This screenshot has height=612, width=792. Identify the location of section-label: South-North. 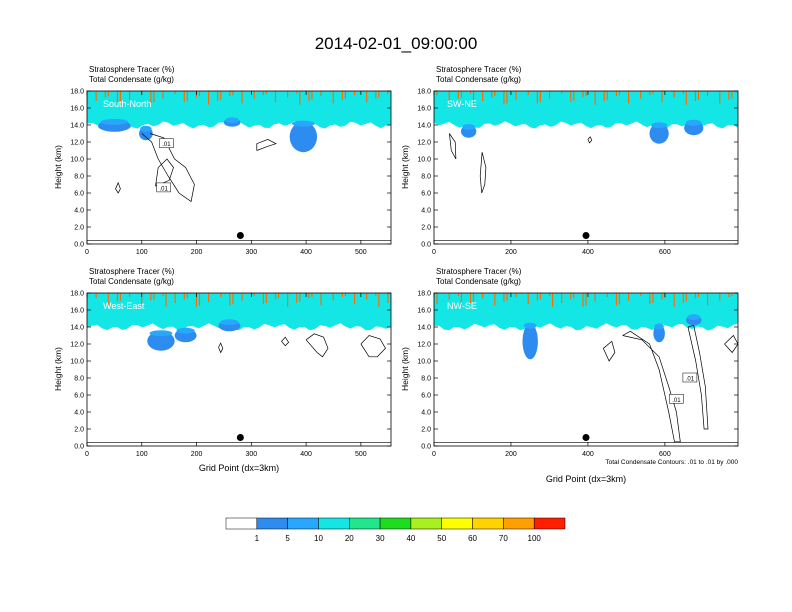
(127, 104).